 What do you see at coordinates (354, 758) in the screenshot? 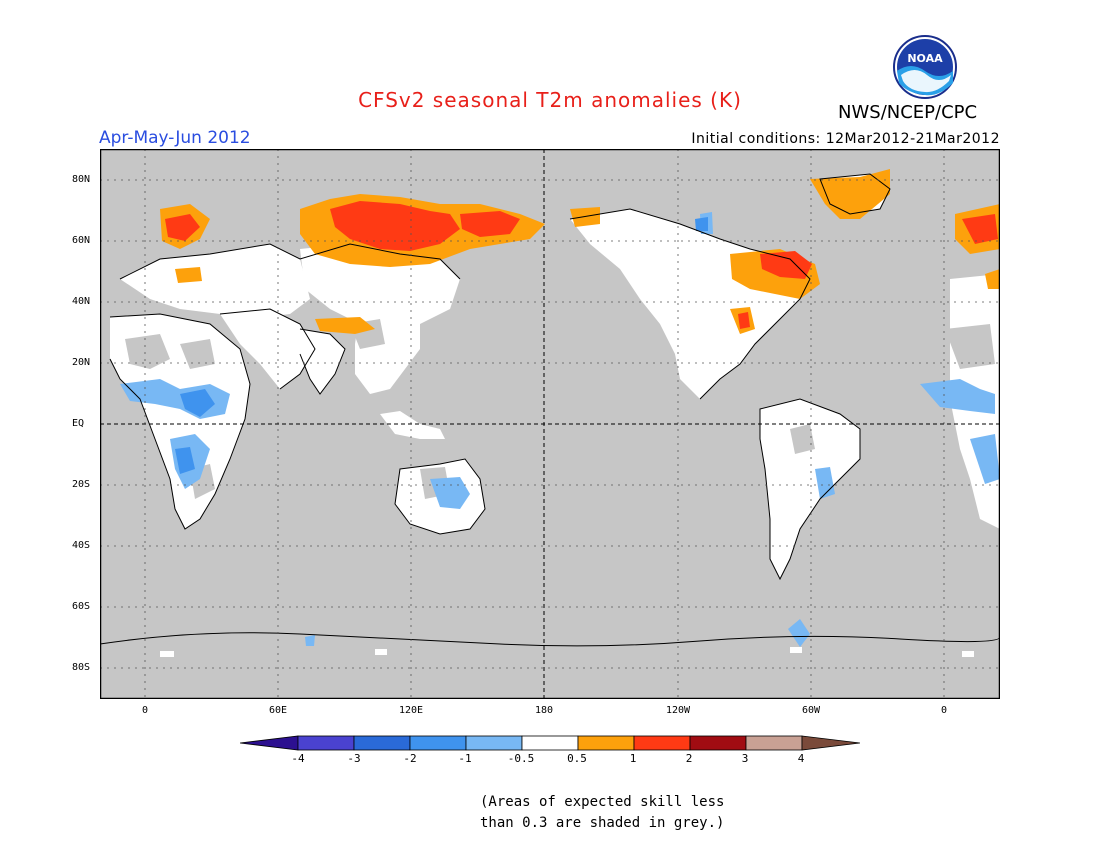
I see `legend-tick: -3` at bounding box center [354, 758].